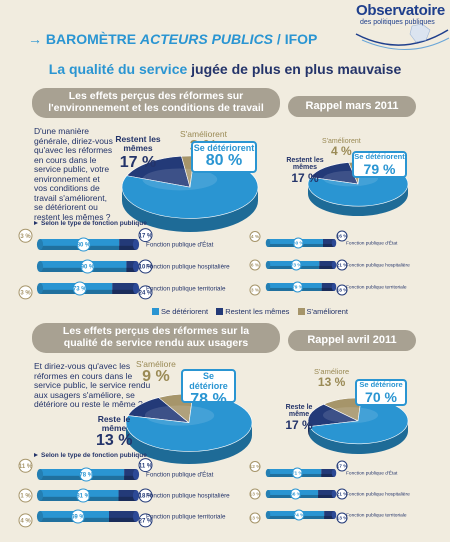 The height and width of the screenshot is (542, 450). Describe the element at coordinates (332, 371) in the screenshot. I see `pie4-ameliore-text: S'améliore` at that location.